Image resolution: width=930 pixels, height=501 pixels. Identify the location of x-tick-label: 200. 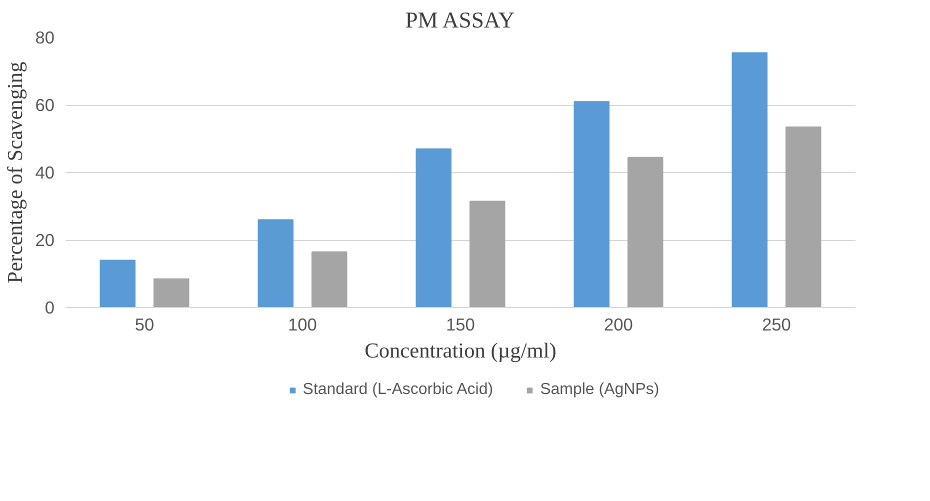
(618, 324).